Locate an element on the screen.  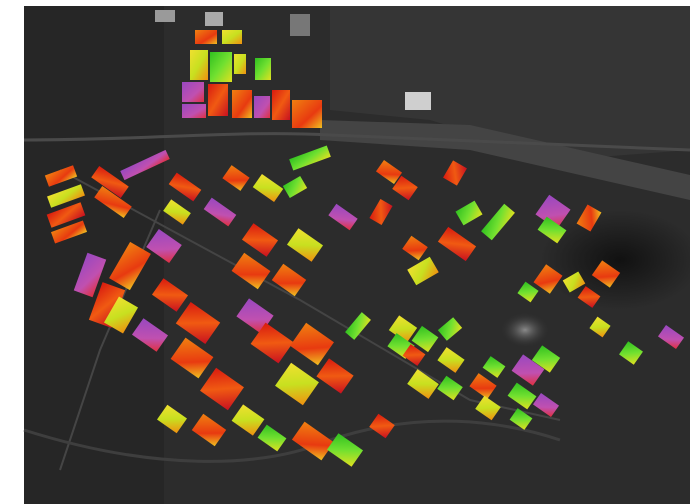
road is located at coordinates (356, 142).